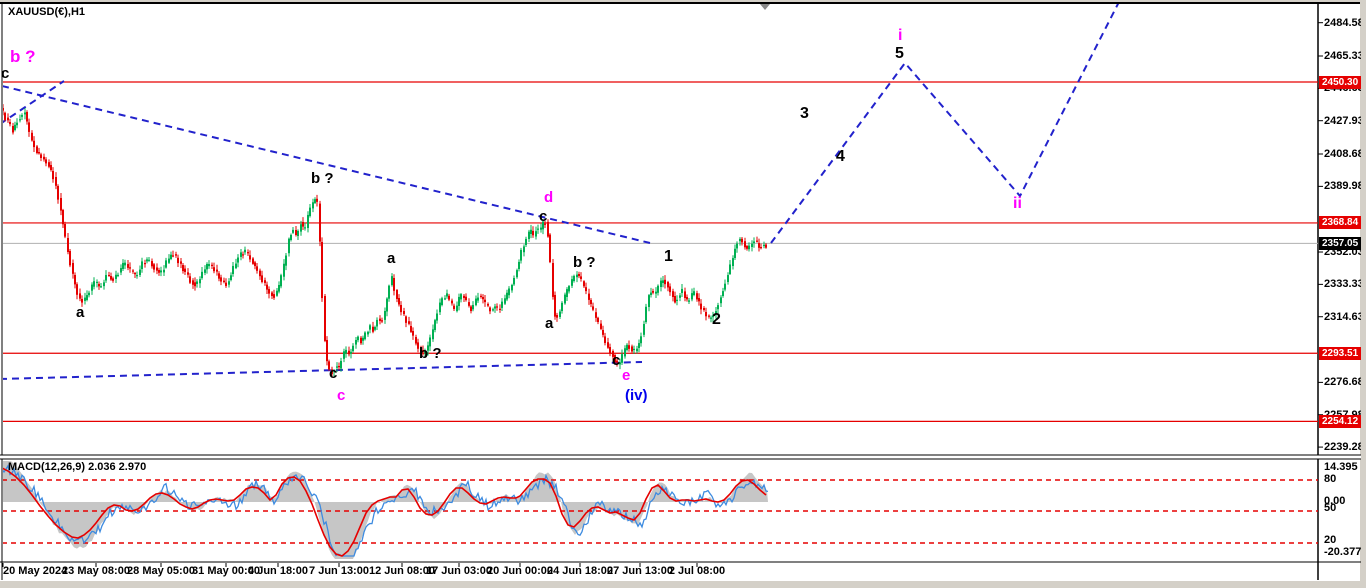 The width and height of the screenshot is (1366, 588). What do you see at coordinates (580, 571) in the screenshot?
I see `time-tick-label: 24 Jun 18:00` at bounding box center [580, 571].